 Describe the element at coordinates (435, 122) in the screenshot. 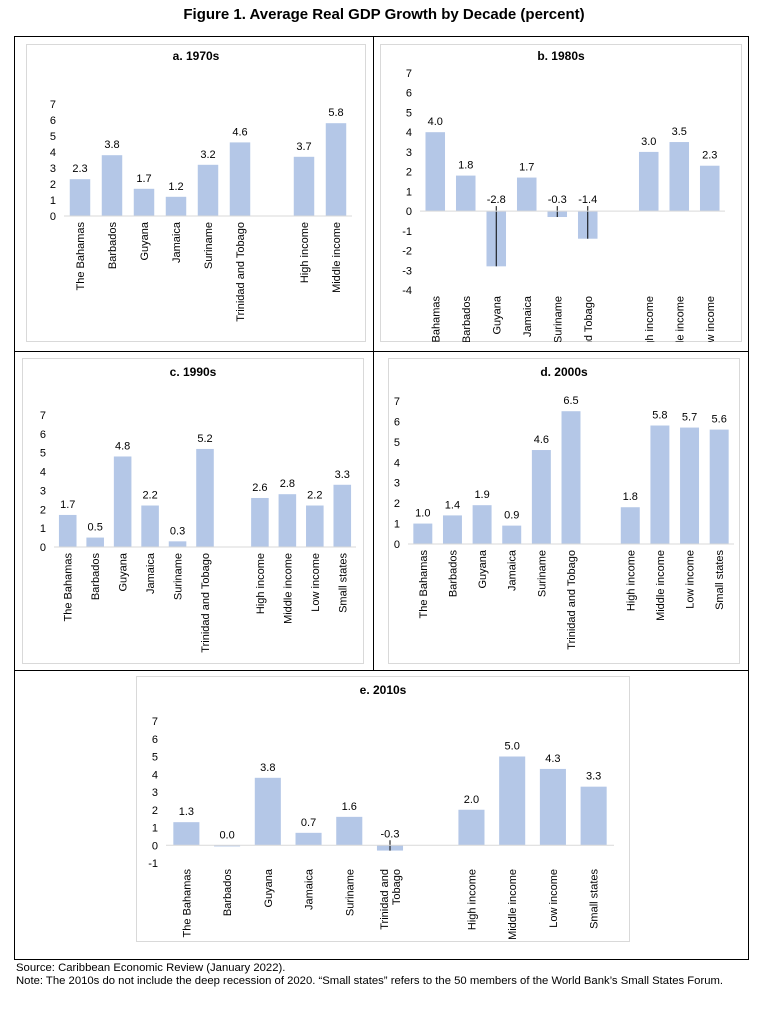

I see `data-label: 4.0` at that location.